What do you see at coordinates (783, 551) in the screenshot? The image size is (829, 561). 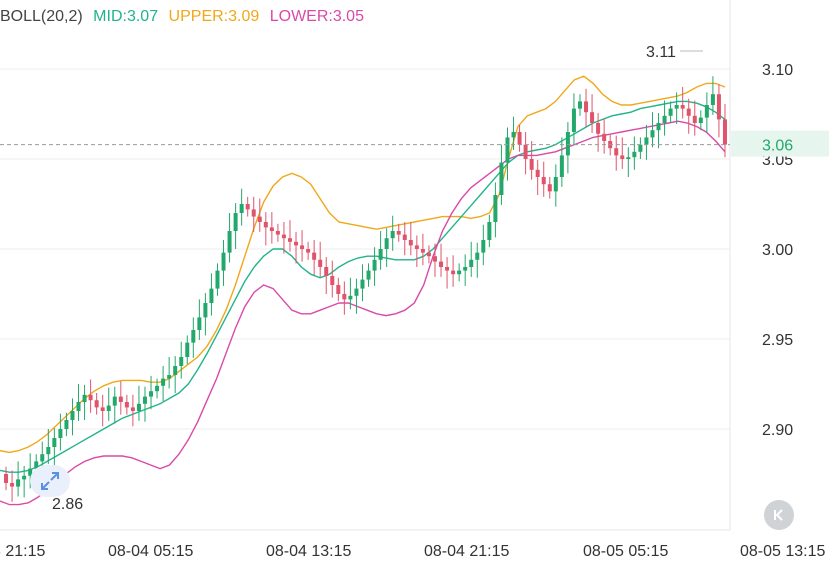 I see `x-tick-label: 08-05 13:15` at bounding box center [783, 551].